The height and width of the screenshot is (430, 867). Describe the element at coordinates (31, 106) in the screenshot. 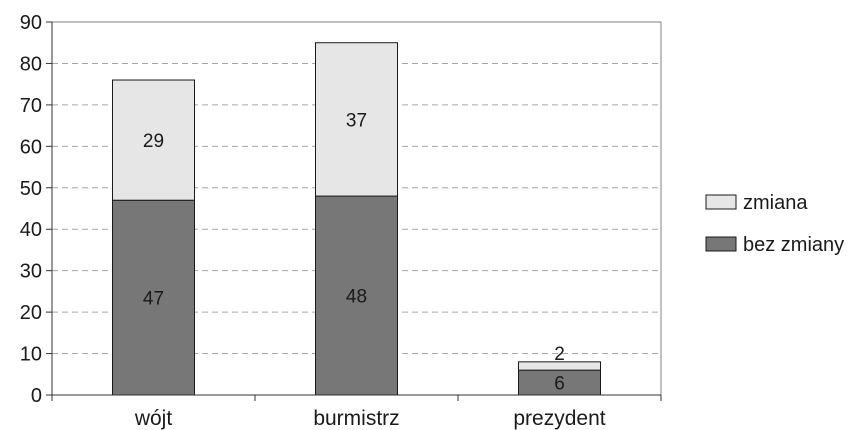

I see `y-tick-label: 70` at that location.